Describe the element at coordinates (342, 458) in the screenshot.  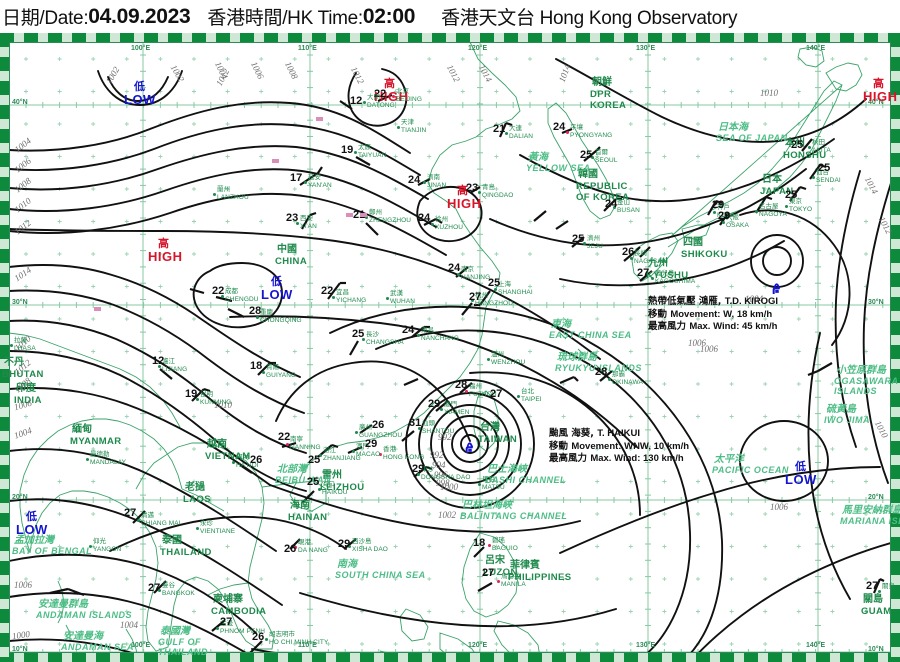
I see `station-zhanjiang: ZHANJIANG` at that location.